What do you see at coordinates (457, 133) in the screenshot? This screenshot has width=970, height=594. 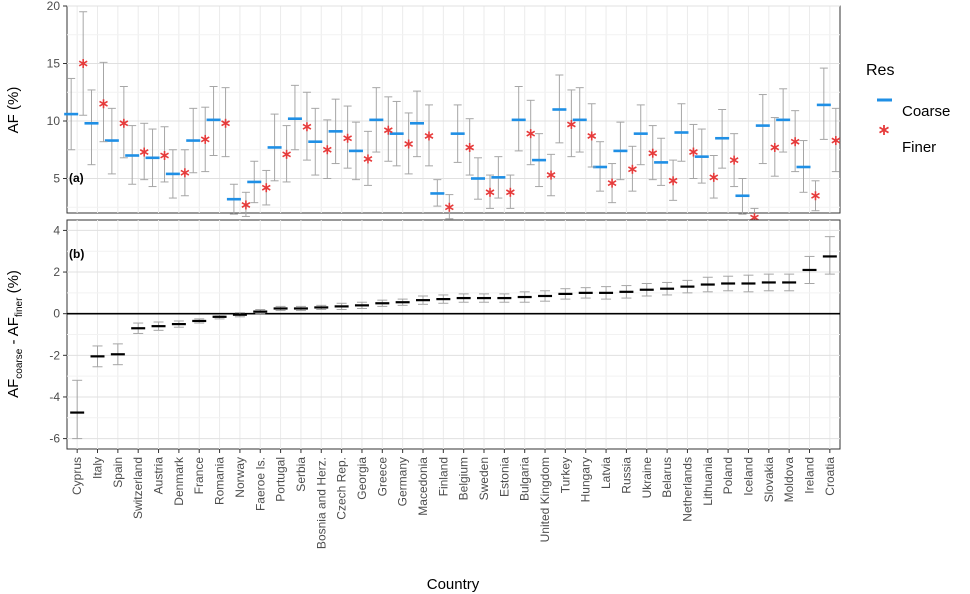 I see `a-coarse-belgium` at bounding box center [457, 133].